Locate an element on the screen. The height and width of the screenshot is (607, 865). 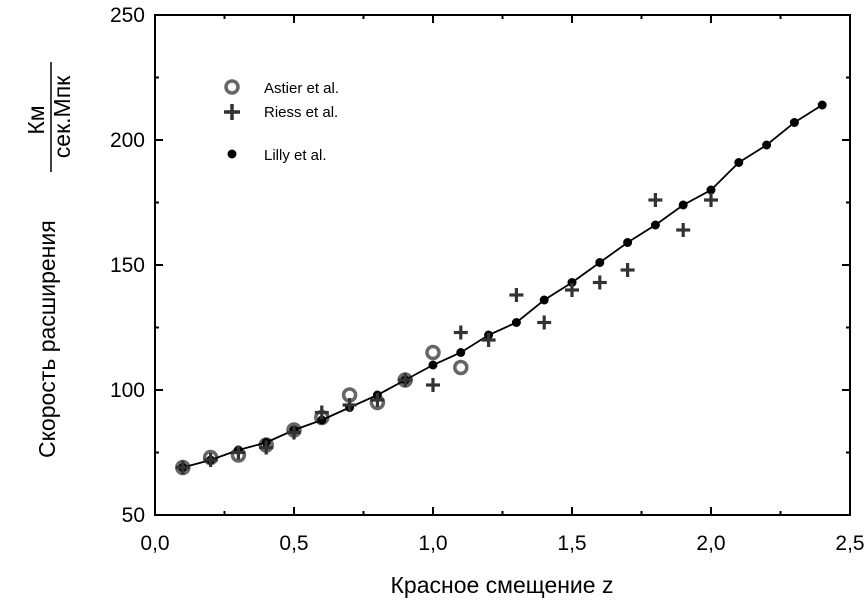
y-axis-unit-numerator: Км is located at coordinates (36, 119).